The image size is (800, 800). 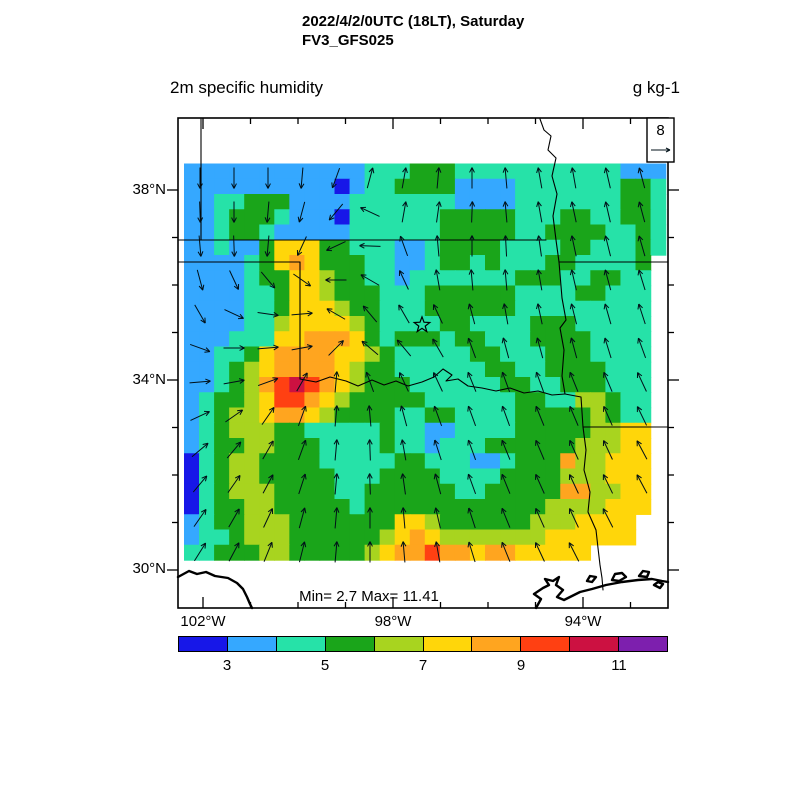 I want to click on colorbar-tick-3: 3, so click(x=227, y=665).